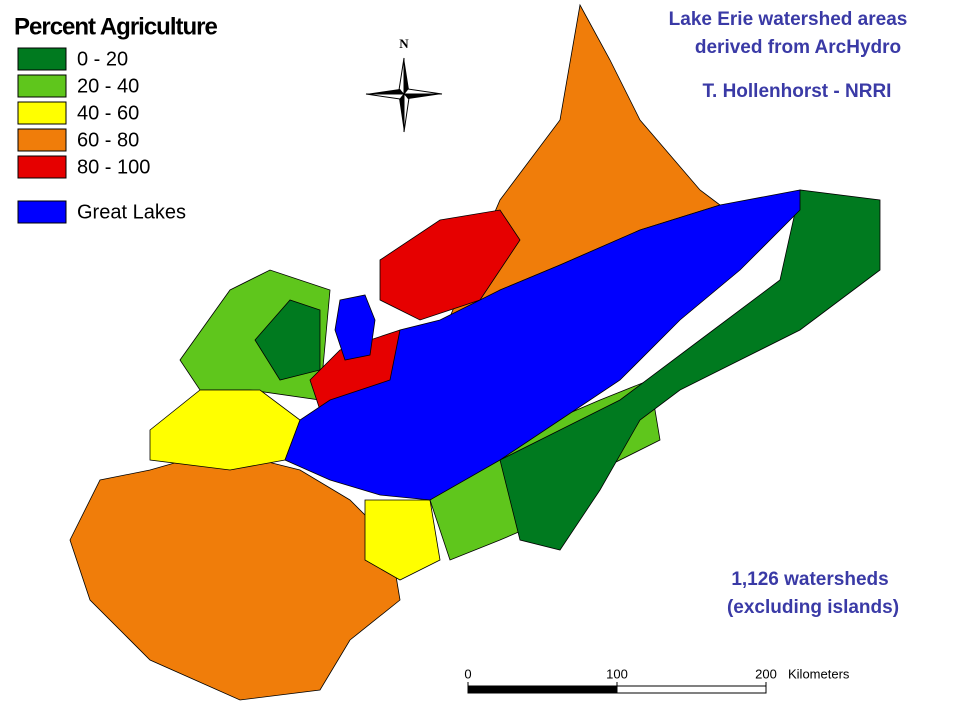 The width and height of the screenshot is (960, 720). What do you see at coordinates (657, 680) in the screenshot?
I see `scale-bar: 0 100 200 Kilometers` at bounding box center [657, 680].